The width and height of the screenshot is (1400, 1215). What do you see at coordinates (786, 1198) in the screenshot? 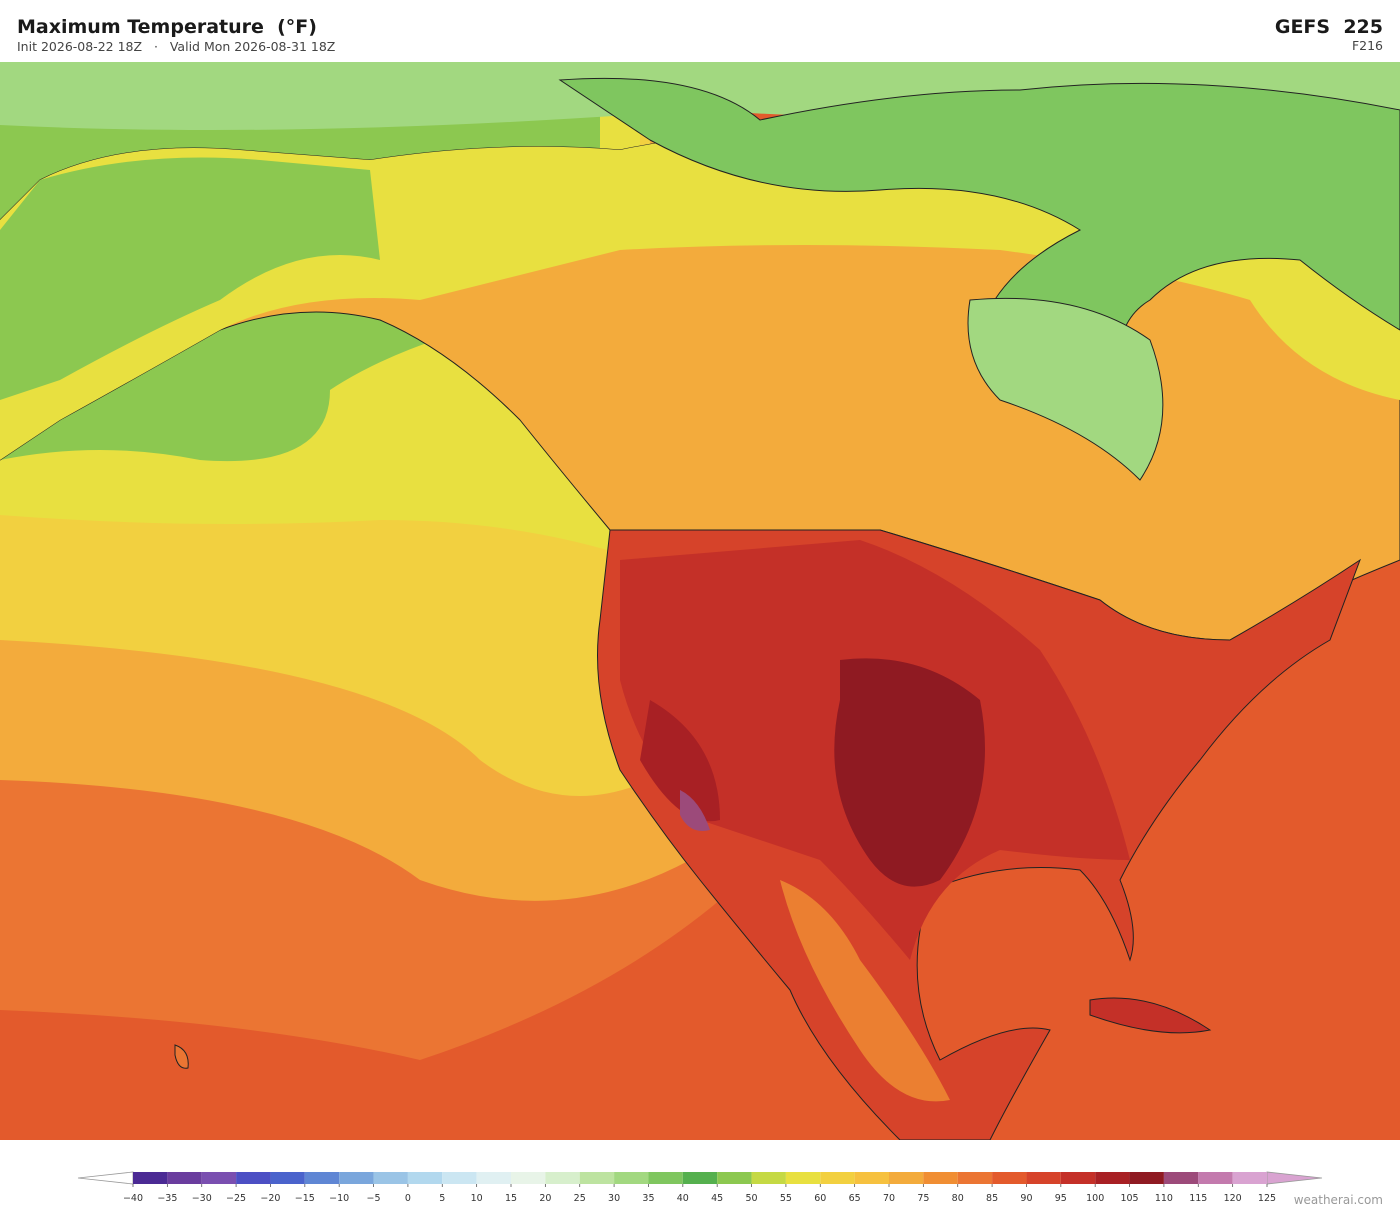
I see `colorbar-tick-label: 55` at bounding box center [786, 1198].